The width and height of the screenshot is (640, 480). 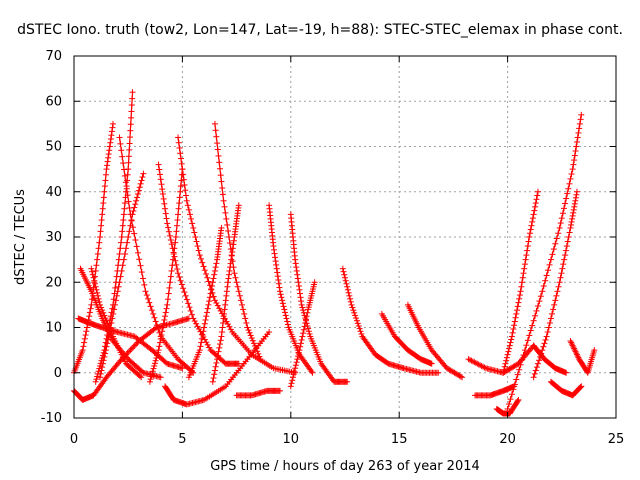 What do you see at coordinates (53, 101) in the screenshot?
I see `y-tick-label: 60` at bounding box center [53, 101].